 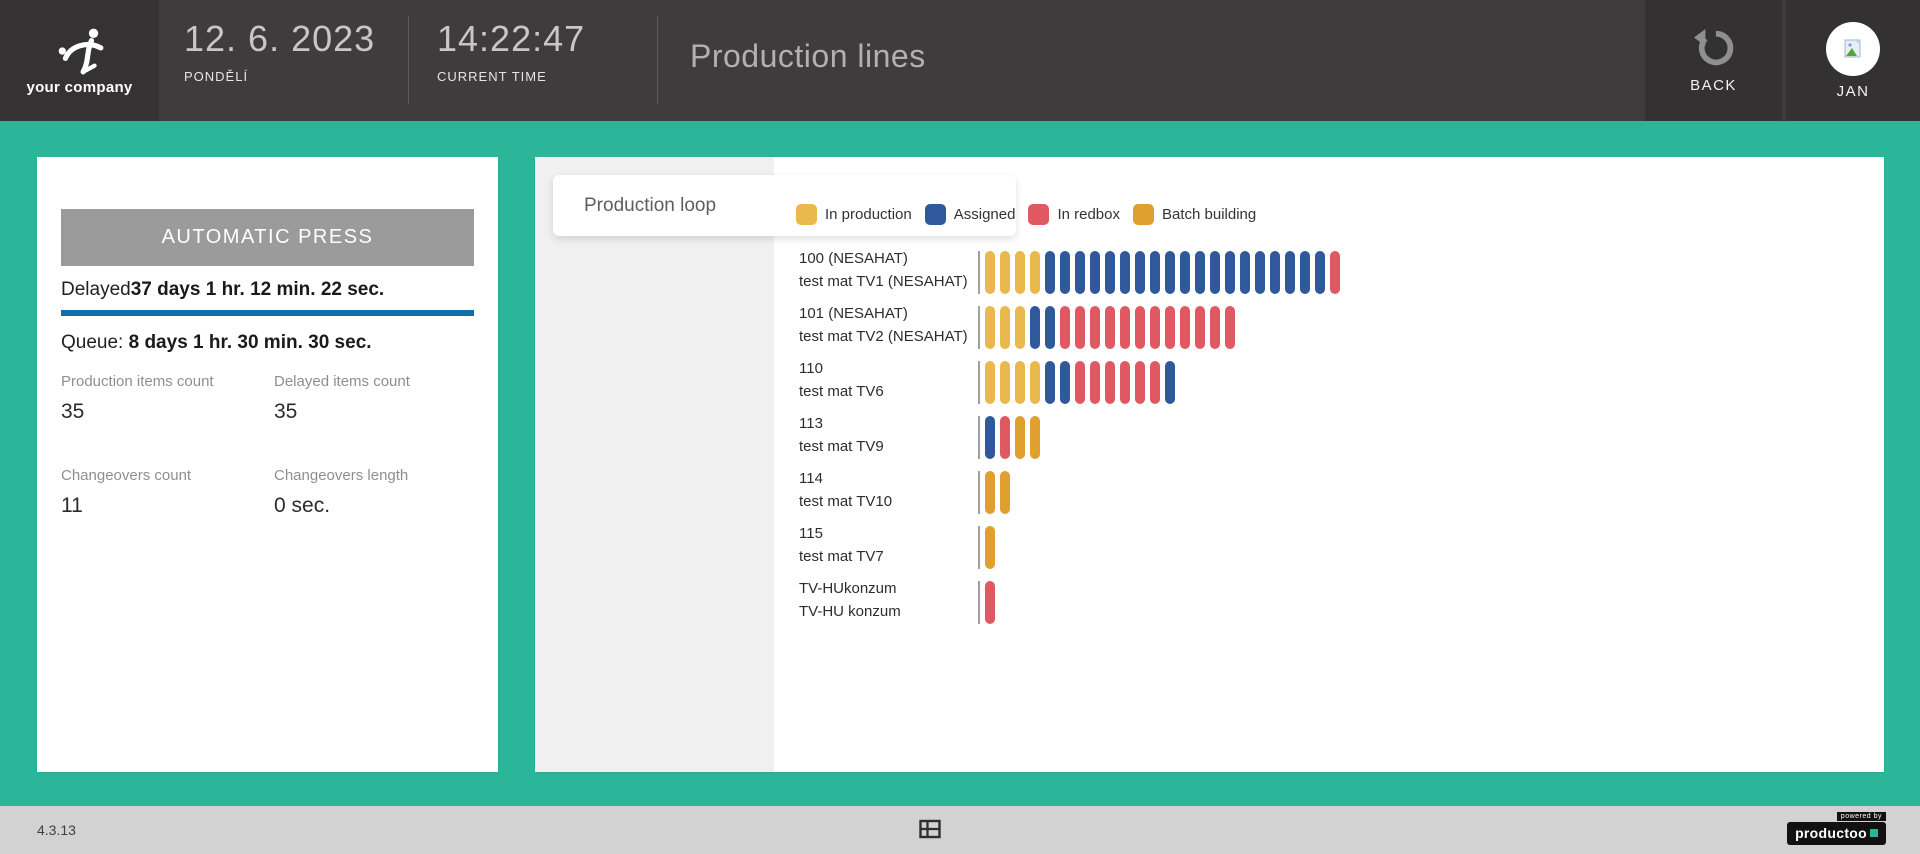 What do you see at coordinates (72, 505) in the screenshot?
I see `stat-value: 11` at bounding box center [72, 505].